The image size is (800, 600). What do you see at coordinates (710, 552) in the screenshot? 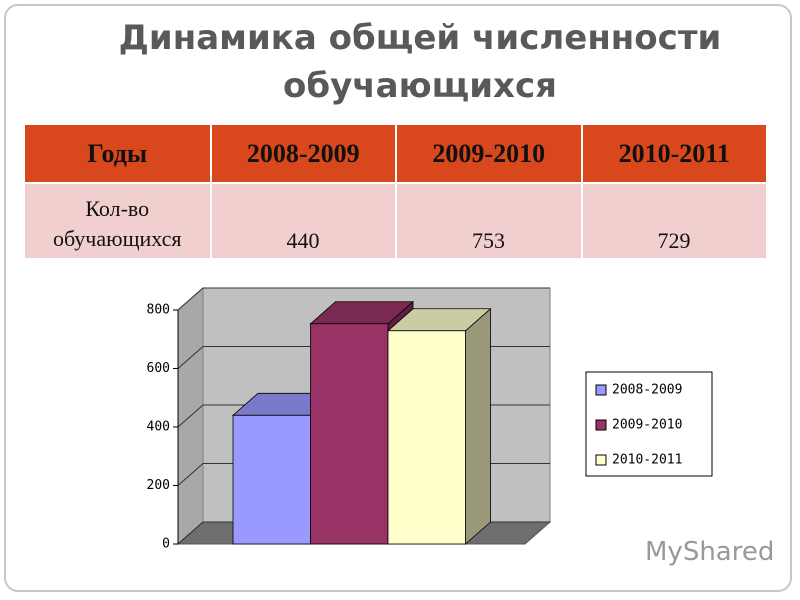
I see `watermark: MyShared` at bounding box center [710, 552].